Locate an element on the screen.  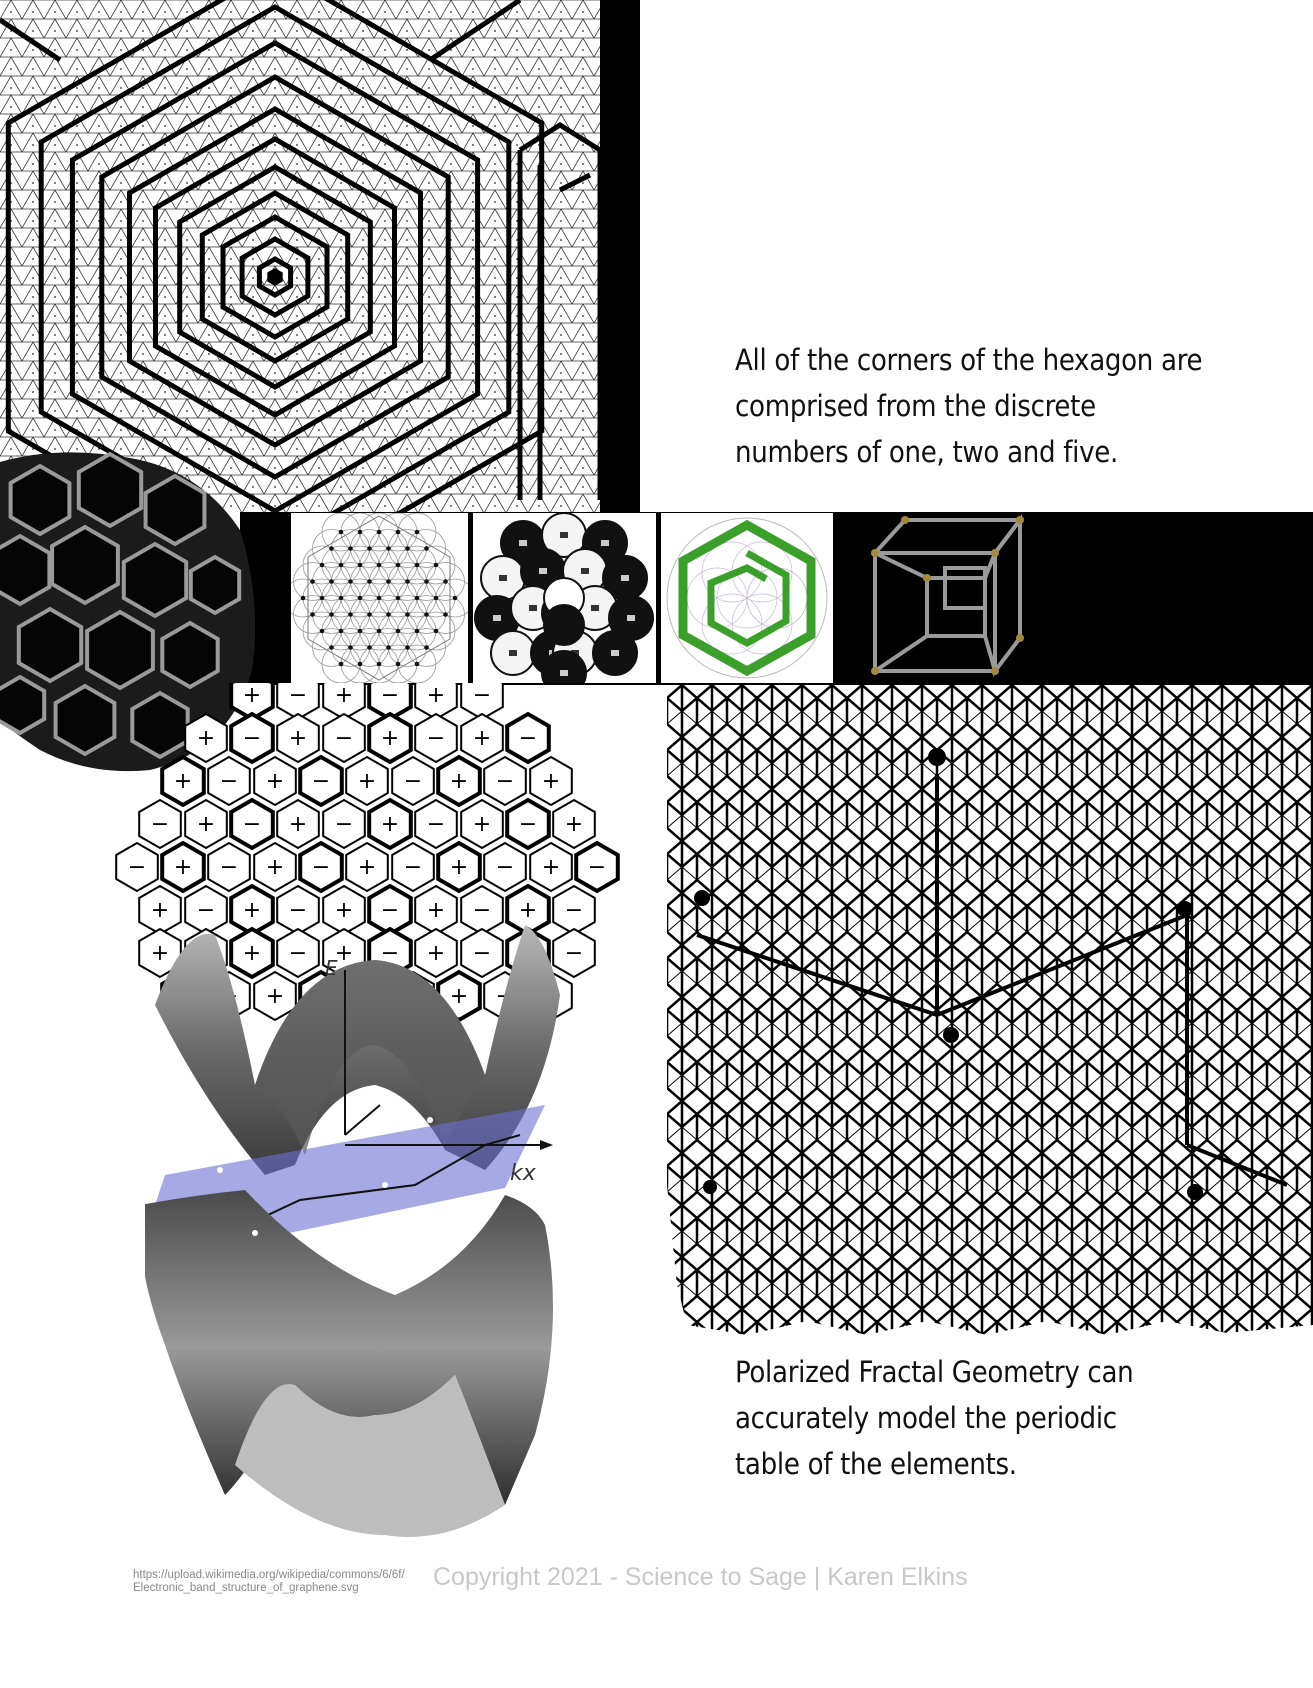
honeycomb-nest-photo is located at coordinates (130, 612).